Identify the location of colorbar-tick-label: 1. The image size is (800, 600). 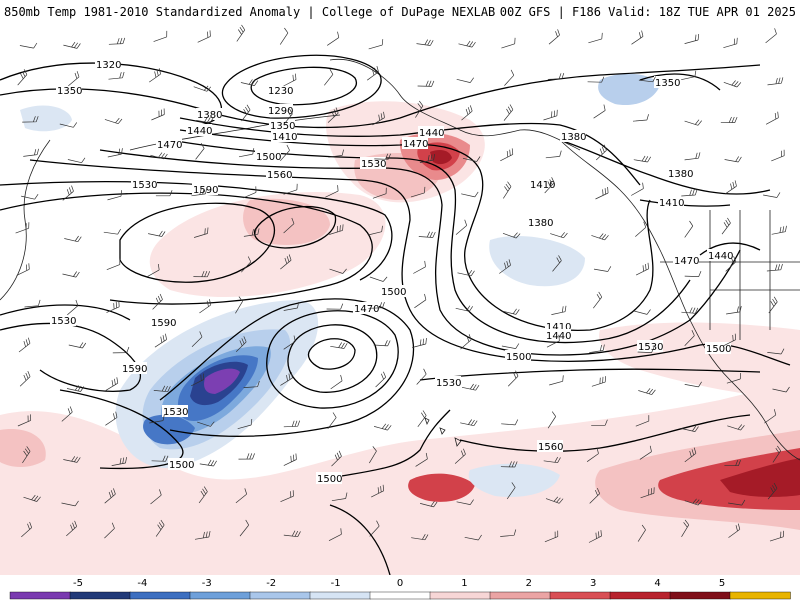
(464, 583).